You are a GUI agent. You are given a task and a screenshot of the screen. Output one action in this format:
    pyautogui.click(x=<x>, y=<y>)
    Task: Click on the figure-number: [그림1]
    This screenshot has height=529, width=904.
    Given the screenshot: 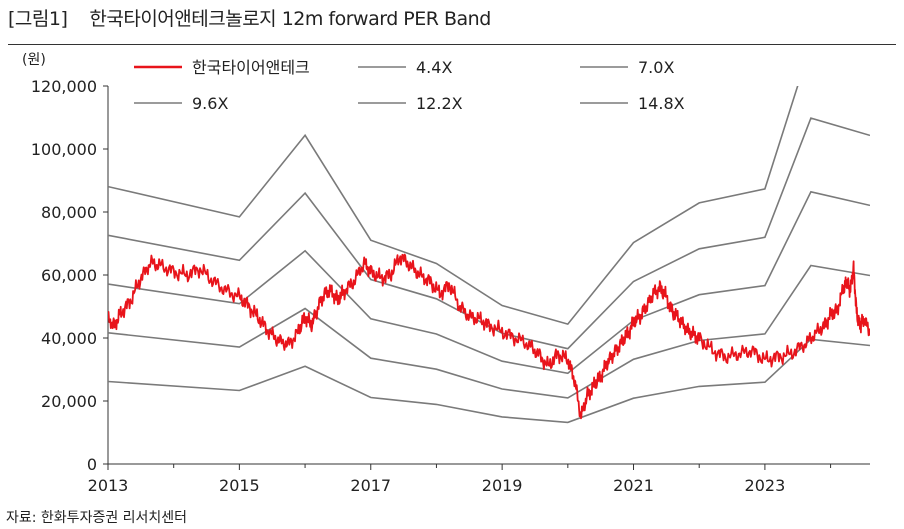 What is the action you would take?
    pyautogui.click(x=38, y=19)
    